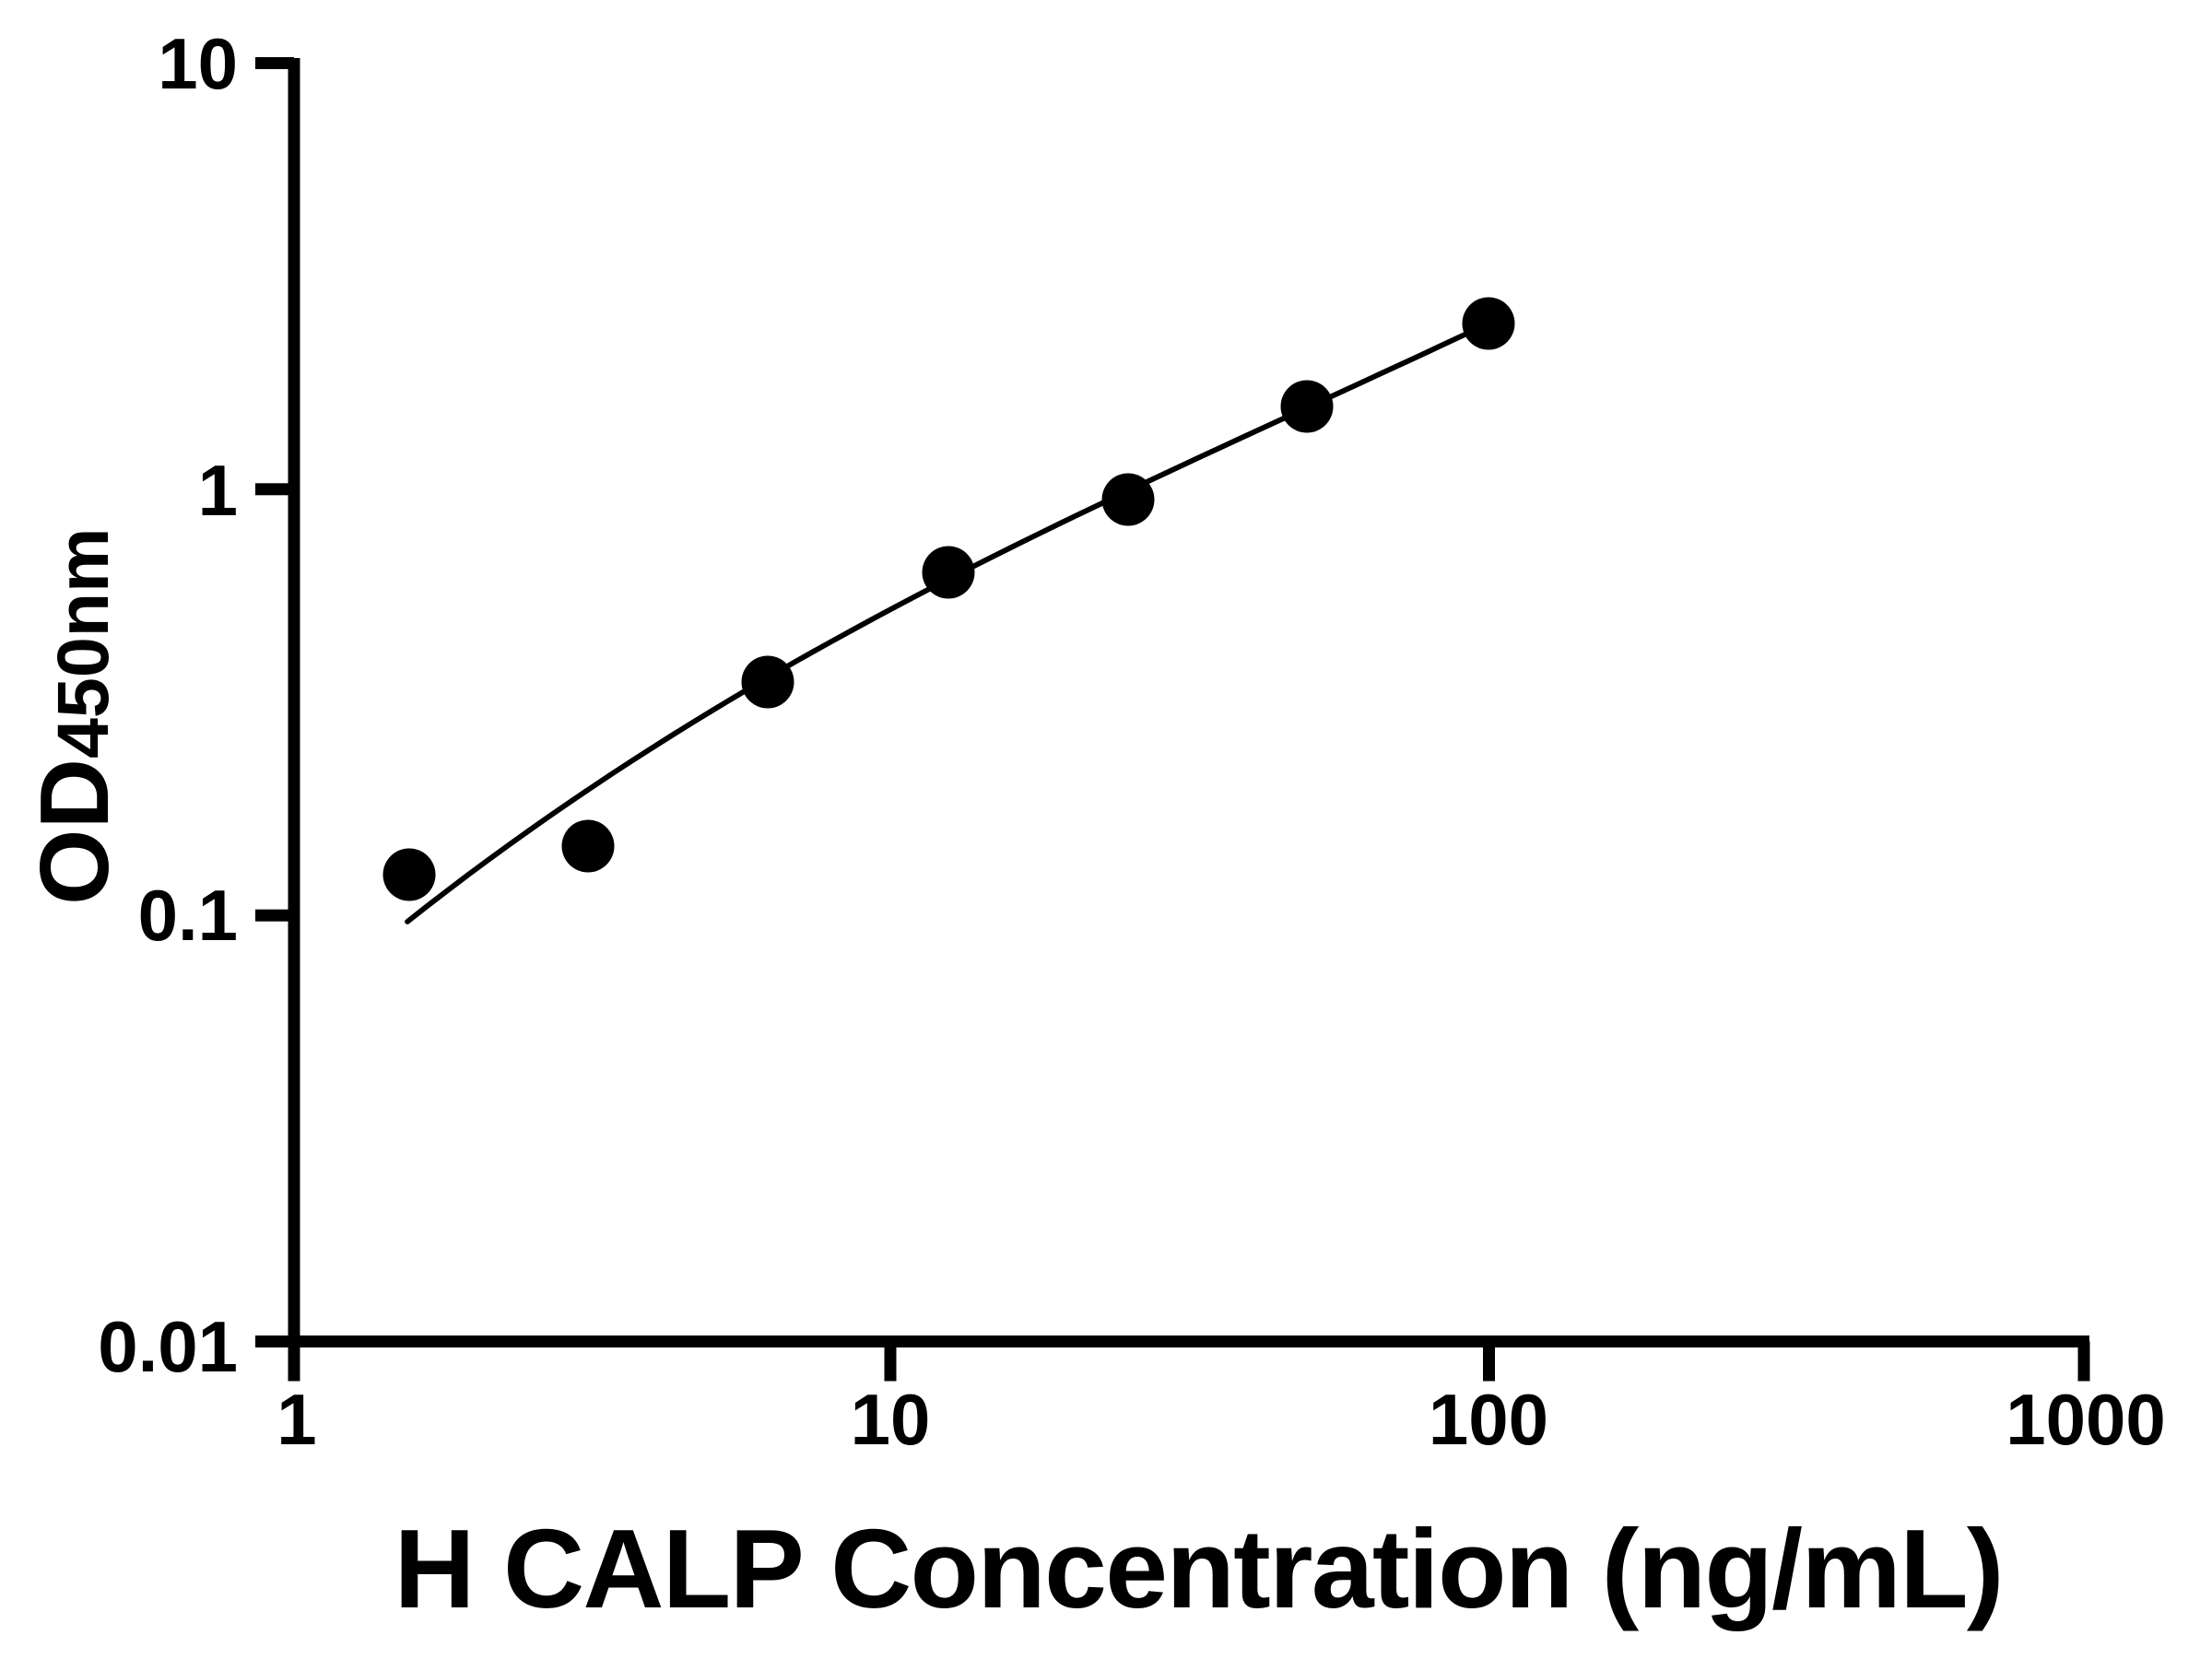 Image resolution: width=2212 pixels, height=1659 pixels. I want to click on svg-text: 1000, so click(2086, 1419).